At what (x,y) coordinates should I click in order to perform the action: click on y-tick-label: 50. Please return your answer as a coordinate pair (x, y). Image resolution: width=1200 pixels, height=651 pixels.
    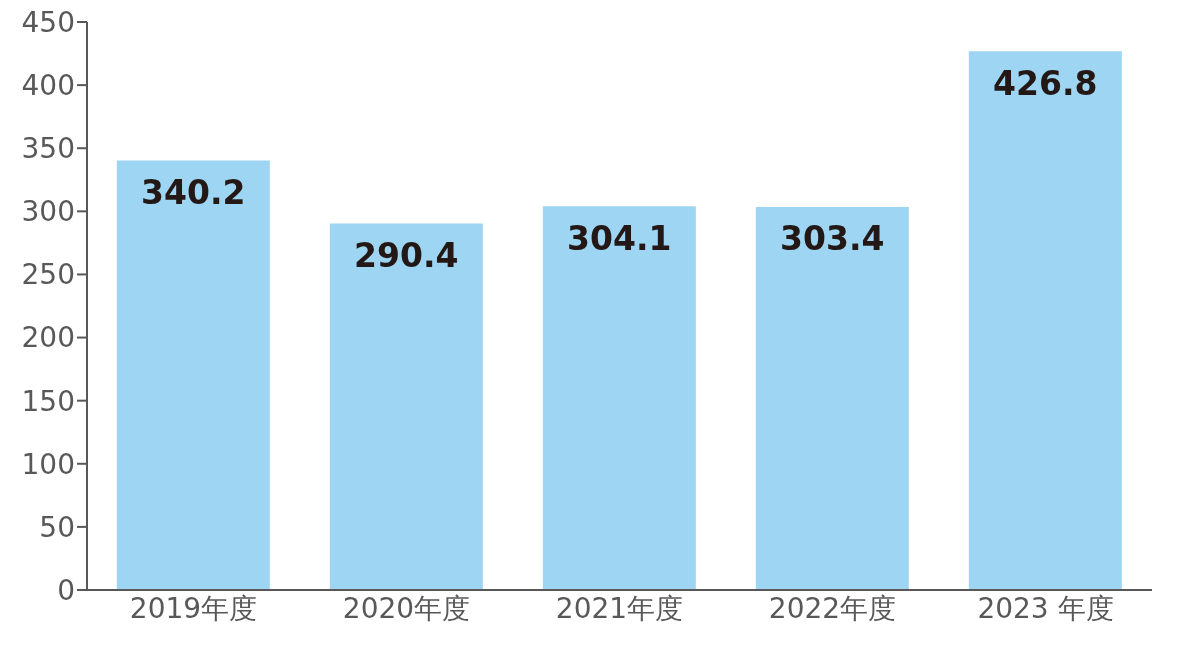
    Looking at the image, I should click on (57, 527).